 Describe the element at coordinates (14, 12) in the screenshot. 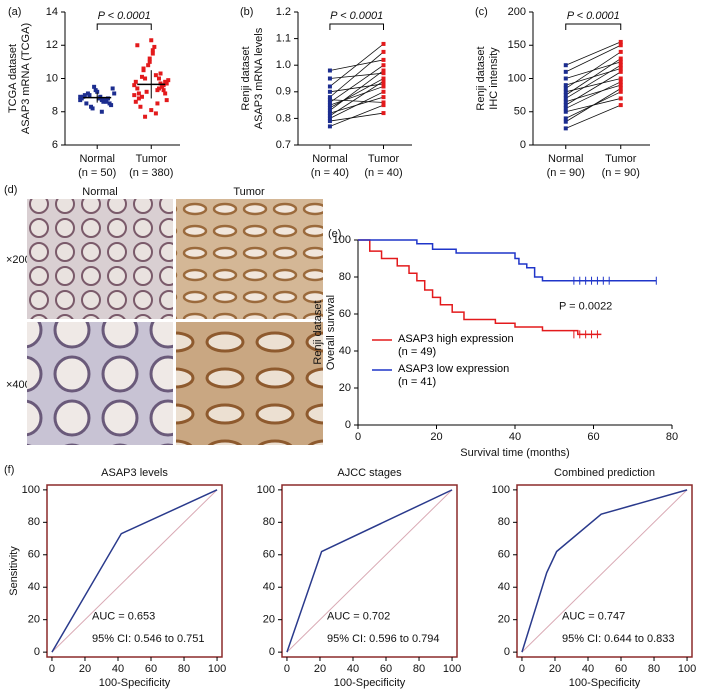

I see `panel-label: (a)` at that location.